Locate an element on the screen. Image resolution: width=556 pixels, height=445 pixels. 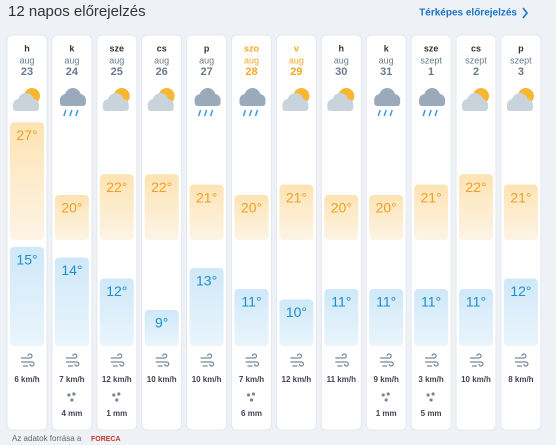
link-arrow is located at coordinates (525, 13).